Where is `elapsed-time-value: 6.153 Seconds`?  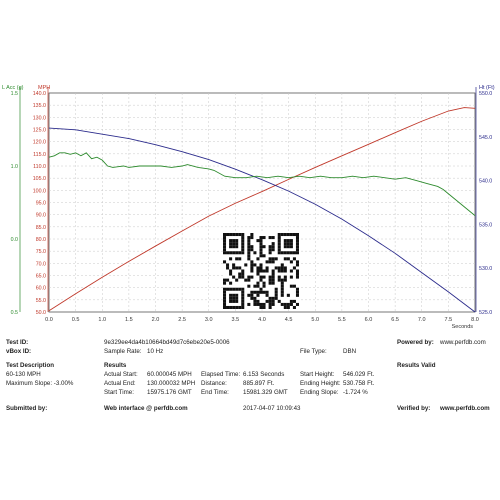
elapsed-time-value: 6.153 Seconds is located at coordinates (264, 374).